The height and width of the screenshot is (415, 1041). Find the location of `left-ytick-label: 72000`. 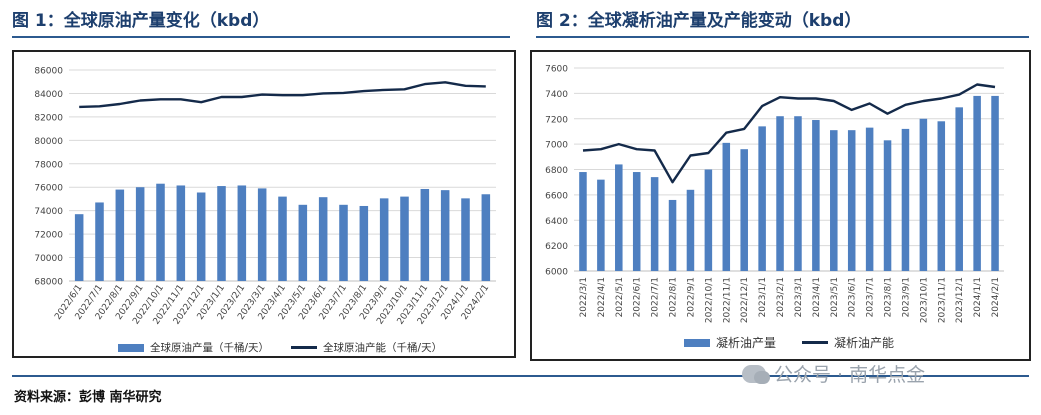

left-ytick-label: 72000 is located at coordinates (48, 236).